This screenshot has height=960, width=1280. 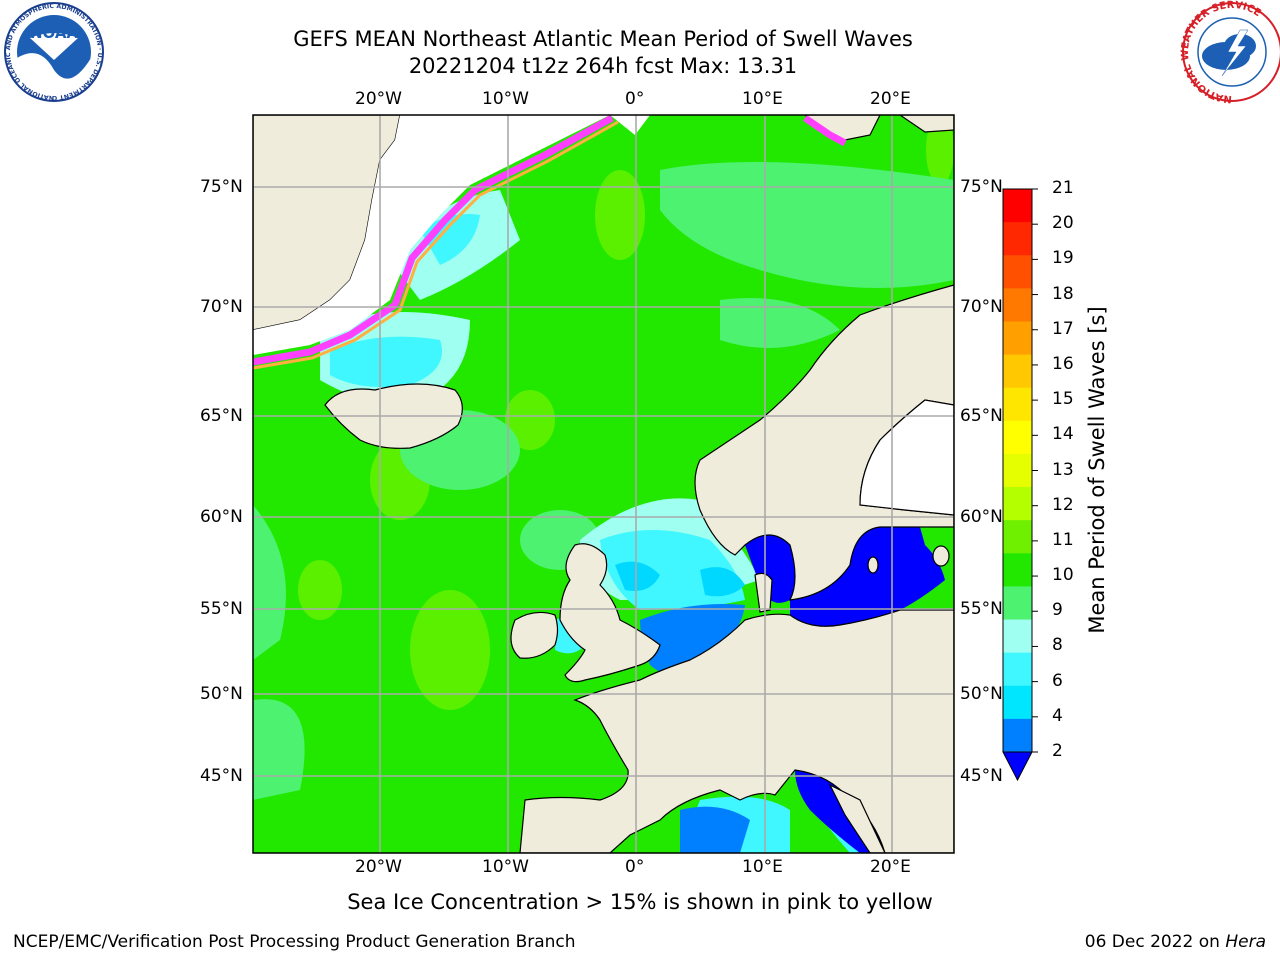 I want to click on lat-label-right: 60°N, so click(x=981, y=517).